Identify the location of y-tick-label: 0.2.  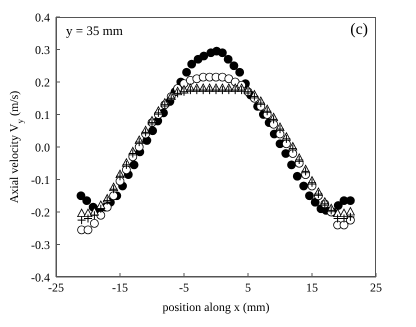
(42, 82).